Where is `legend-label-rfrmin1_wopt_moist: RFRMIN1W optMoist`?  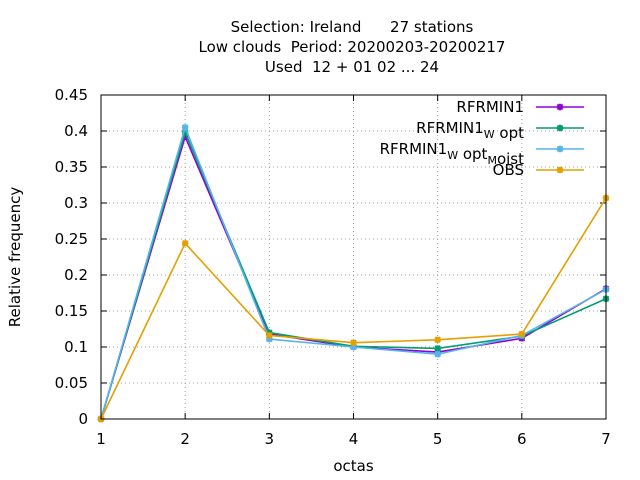
legend-label-rfrmin1_wopt_moist: RFRMIN1W optMoist is located at coordinates (452, 154).